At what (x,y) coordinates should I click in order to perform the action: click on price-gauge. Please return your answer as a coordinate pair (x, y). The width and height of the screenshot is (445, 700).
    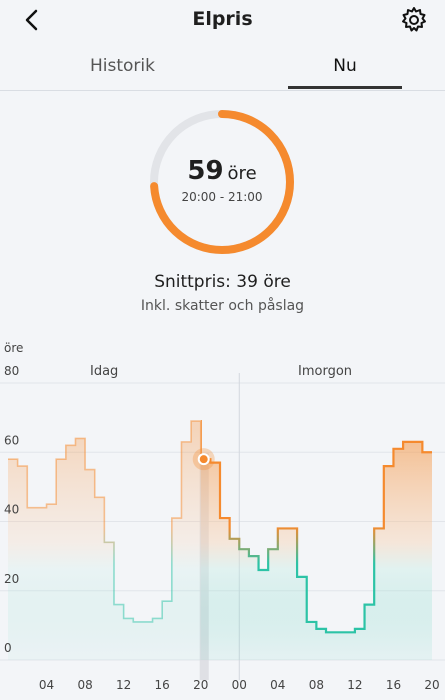
    Looking at the image, I should click on (222, 182).